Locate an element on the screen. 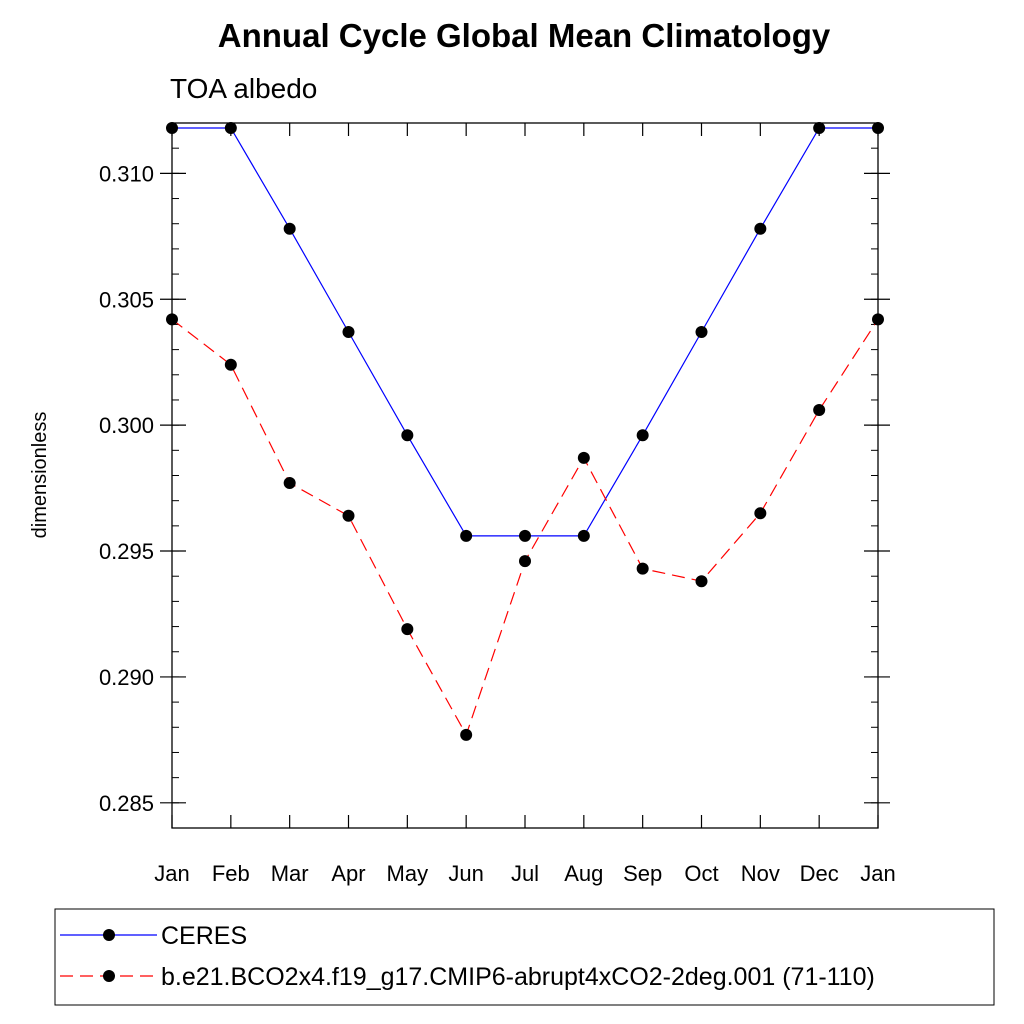 This screenshot has width=1024, height=1024. y-tick-label: 0.305 is located at coordinates (126, 299).